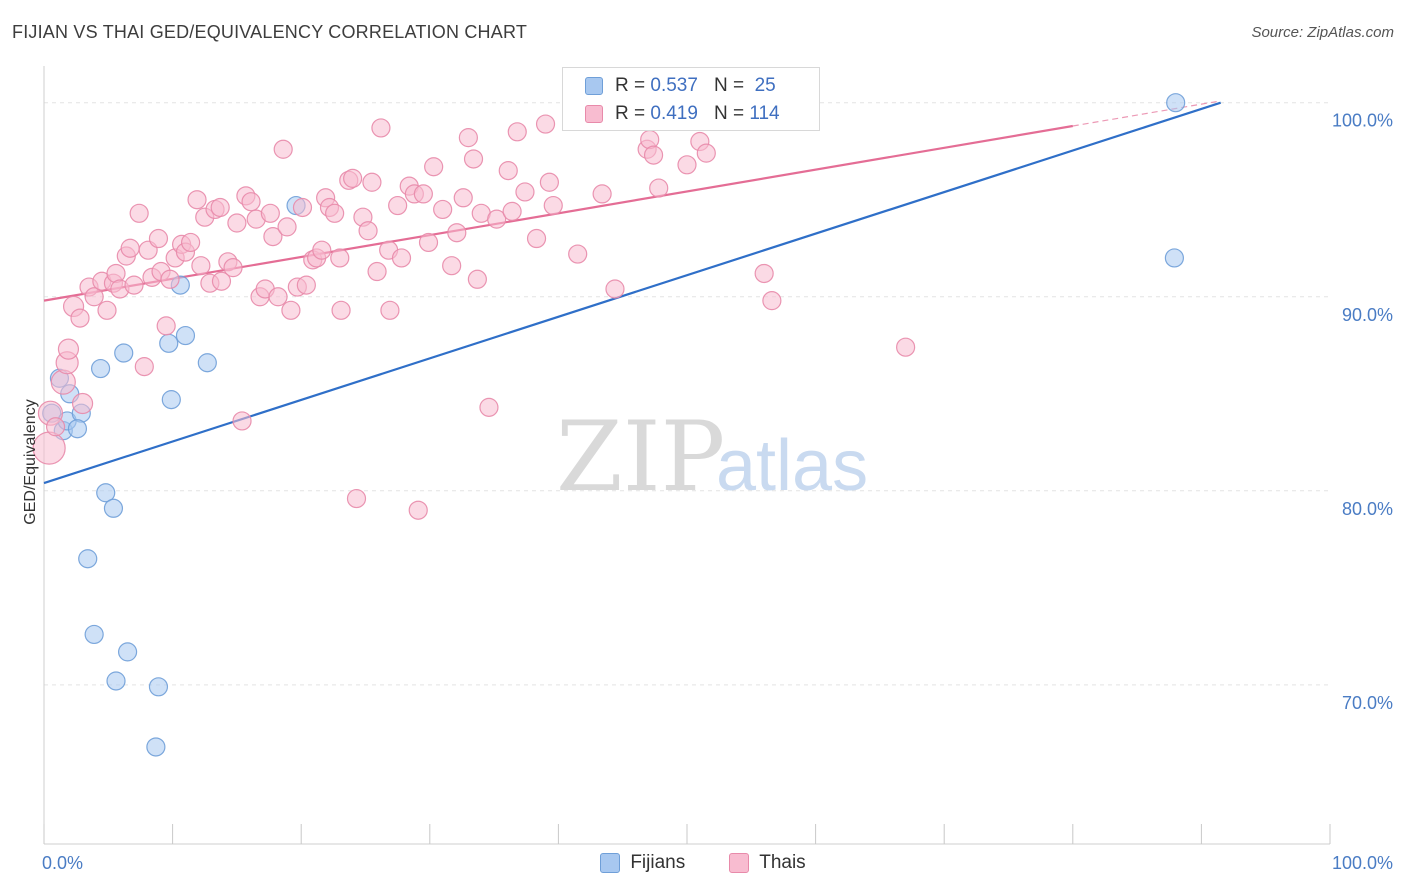 This screenshot has width=1406, height=892. Describe the element at coordinates (1146, 113) in the screenshot. I see `trend-line-extension` at that location.